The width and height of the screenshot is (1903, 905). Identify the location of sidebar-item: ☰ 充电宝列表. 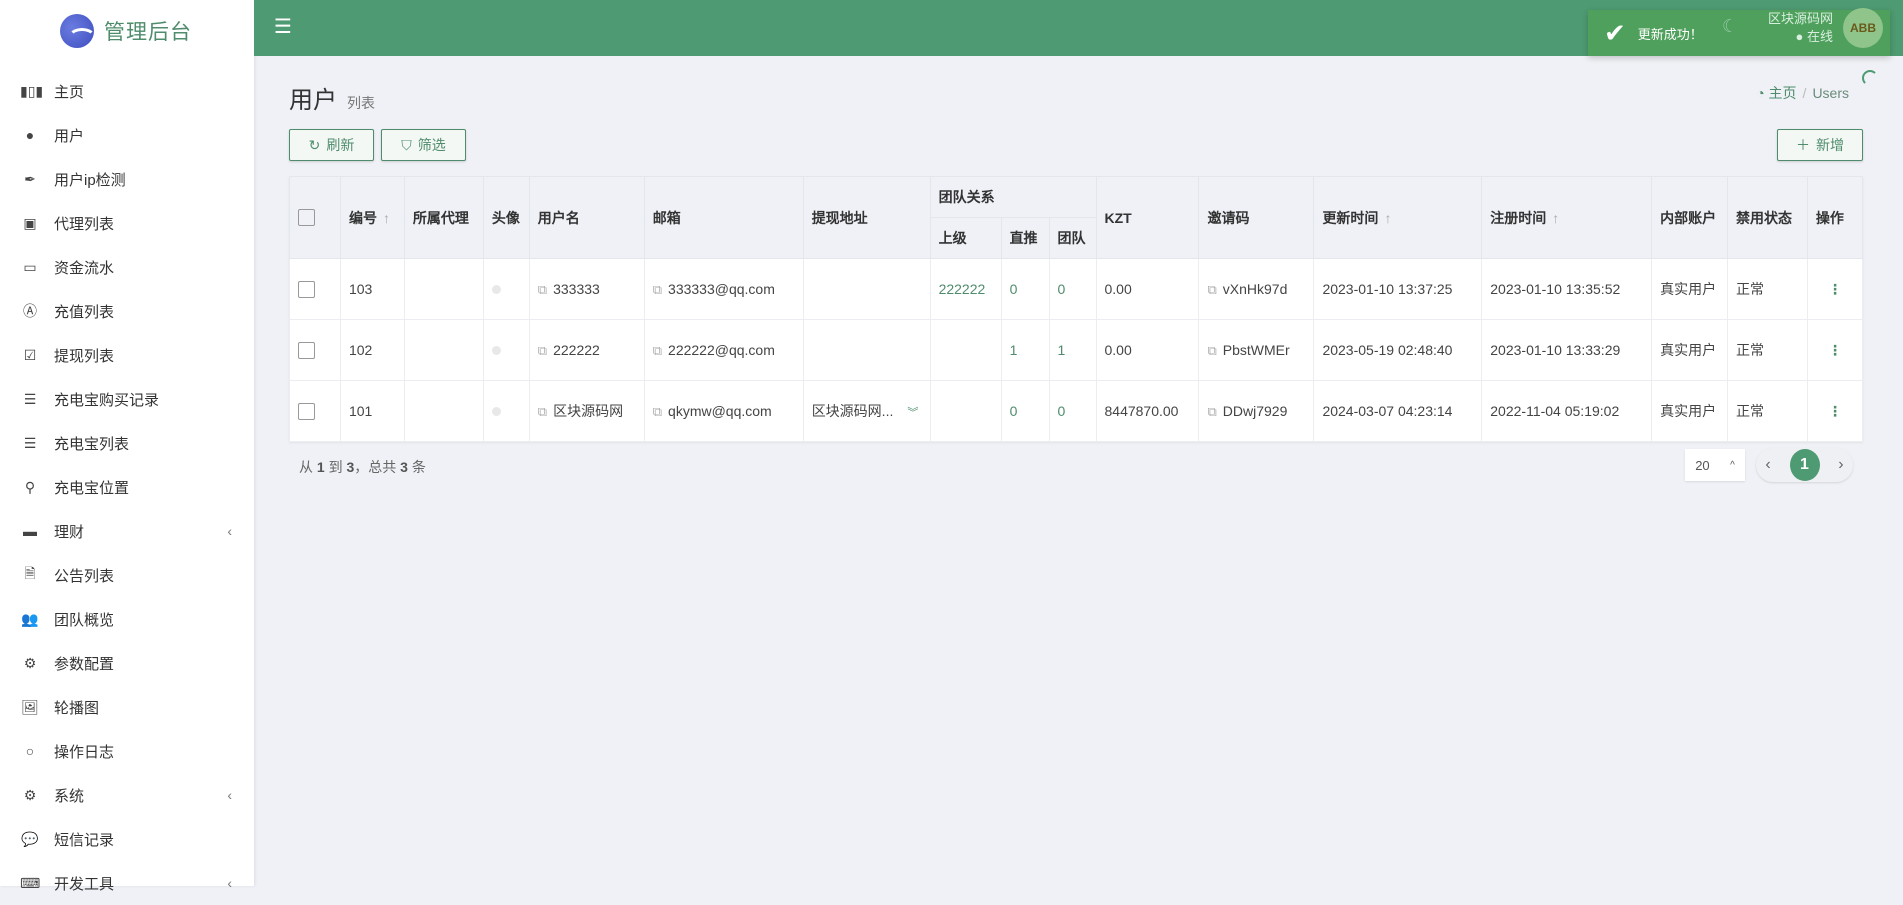
(127, 443).